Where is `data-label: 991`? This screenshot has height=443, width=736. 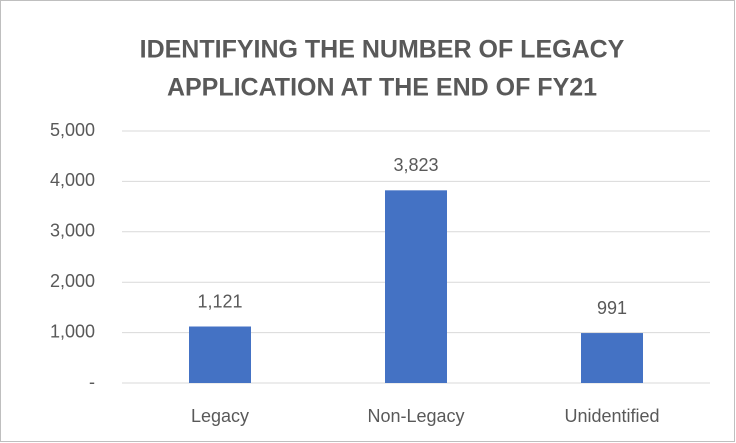 data-label: 991 is located at coordinates (612, 308).